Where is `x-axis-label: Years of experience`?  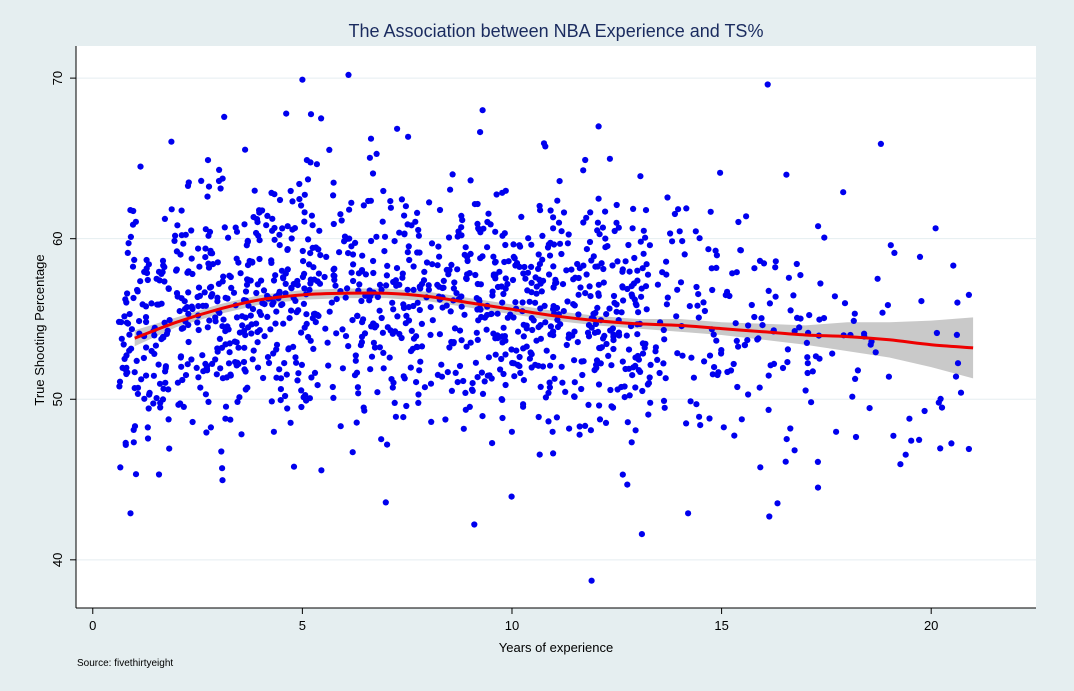 x-axis-label: Years of experience is located at coordinates (556, 647).